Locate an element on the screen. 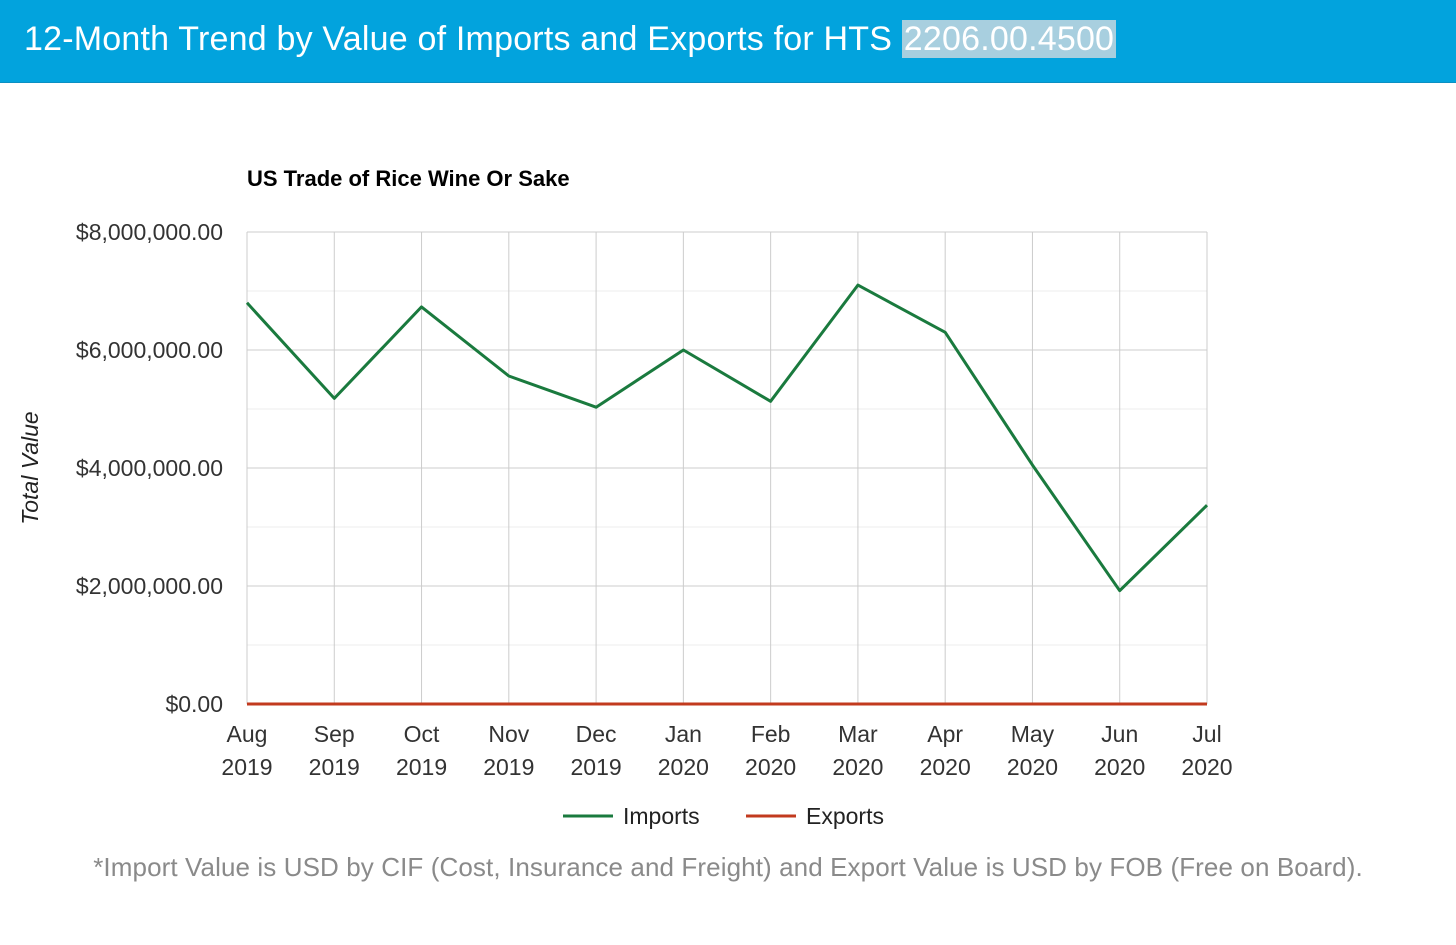 The image size is (1456, 945). legend-label-imports: Imports is located at coordinates (661, 816).